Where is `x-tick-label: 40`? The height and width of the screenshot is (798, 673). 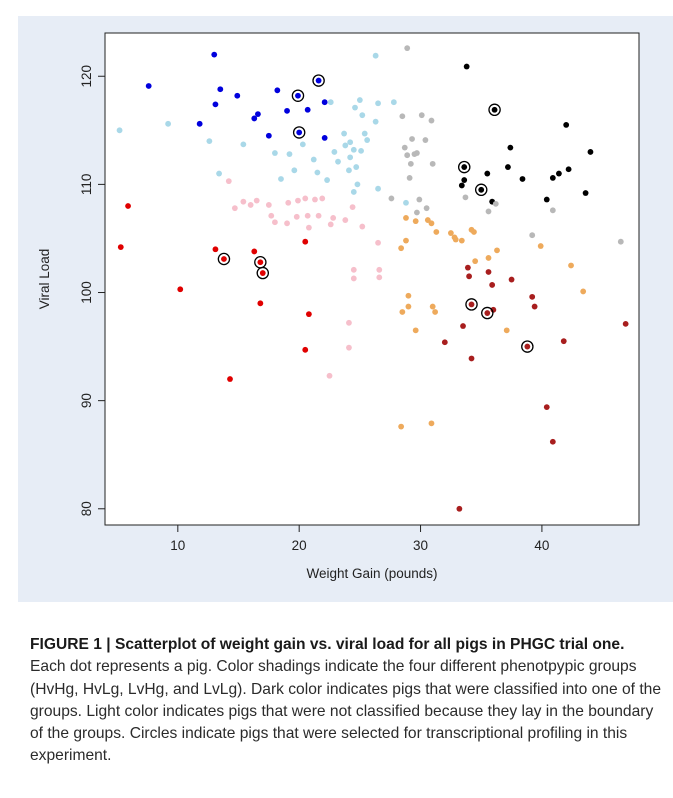 x-tick-label: 40 is located at coordinates (541, 545).